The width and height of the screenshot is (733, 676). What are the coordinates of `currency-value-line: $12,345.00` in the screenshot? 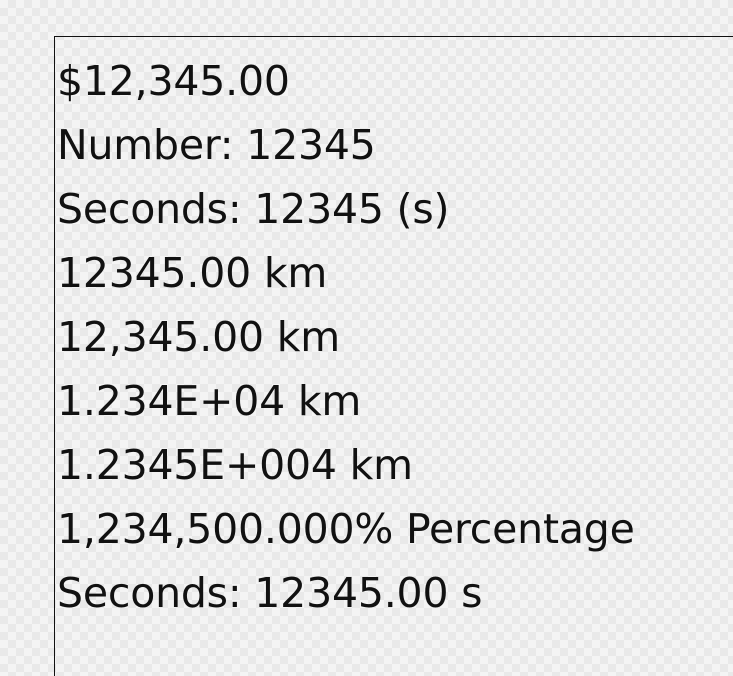 It's located at (173, 81).